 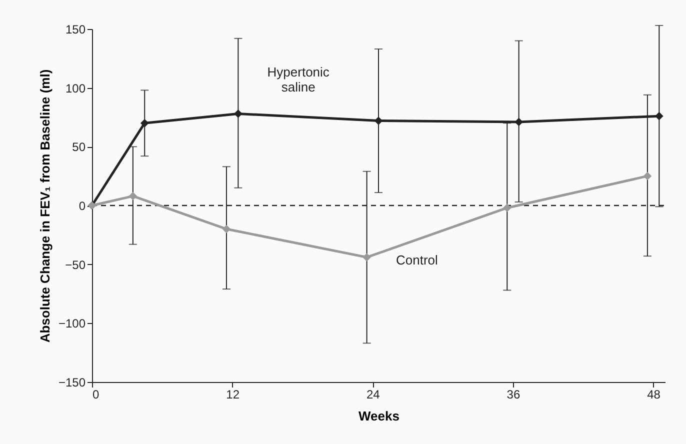 What do you see at coordinates (75, 29) in the screenshot?
I see `y-tick-label: 150` at bounding box center [75, 29].